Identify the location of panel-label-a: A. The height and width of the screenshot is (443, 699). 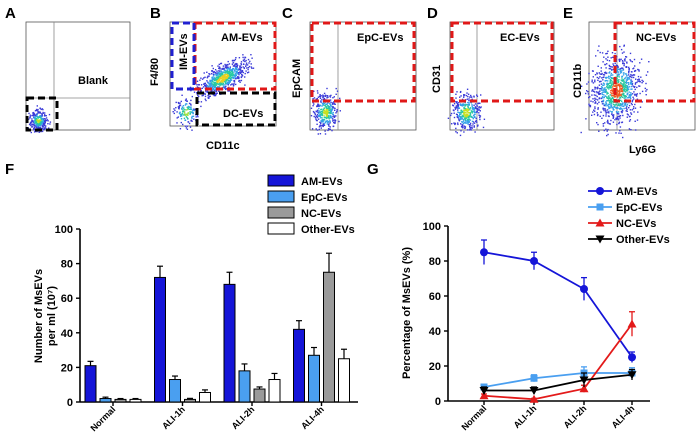
(10, 13).